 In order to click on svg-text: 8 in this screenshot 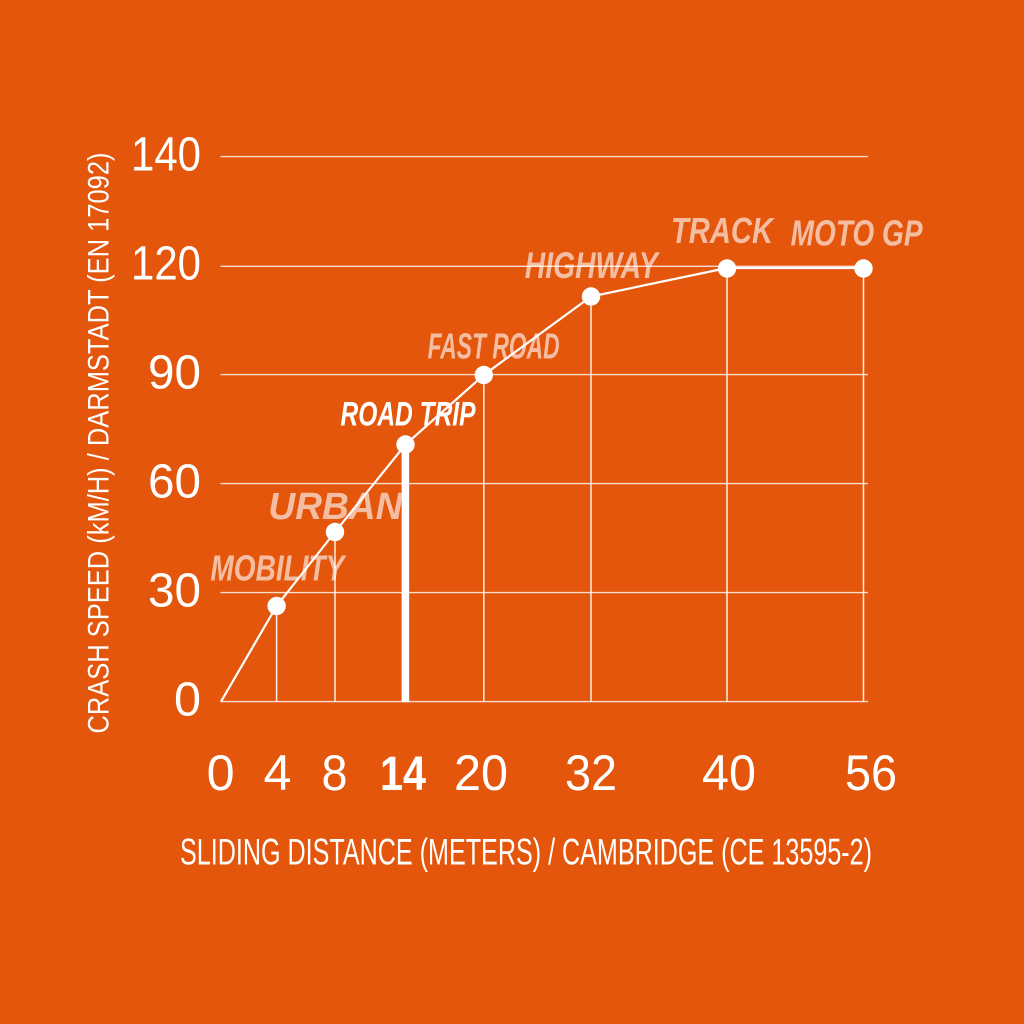, I will do `click(335, 773)`.